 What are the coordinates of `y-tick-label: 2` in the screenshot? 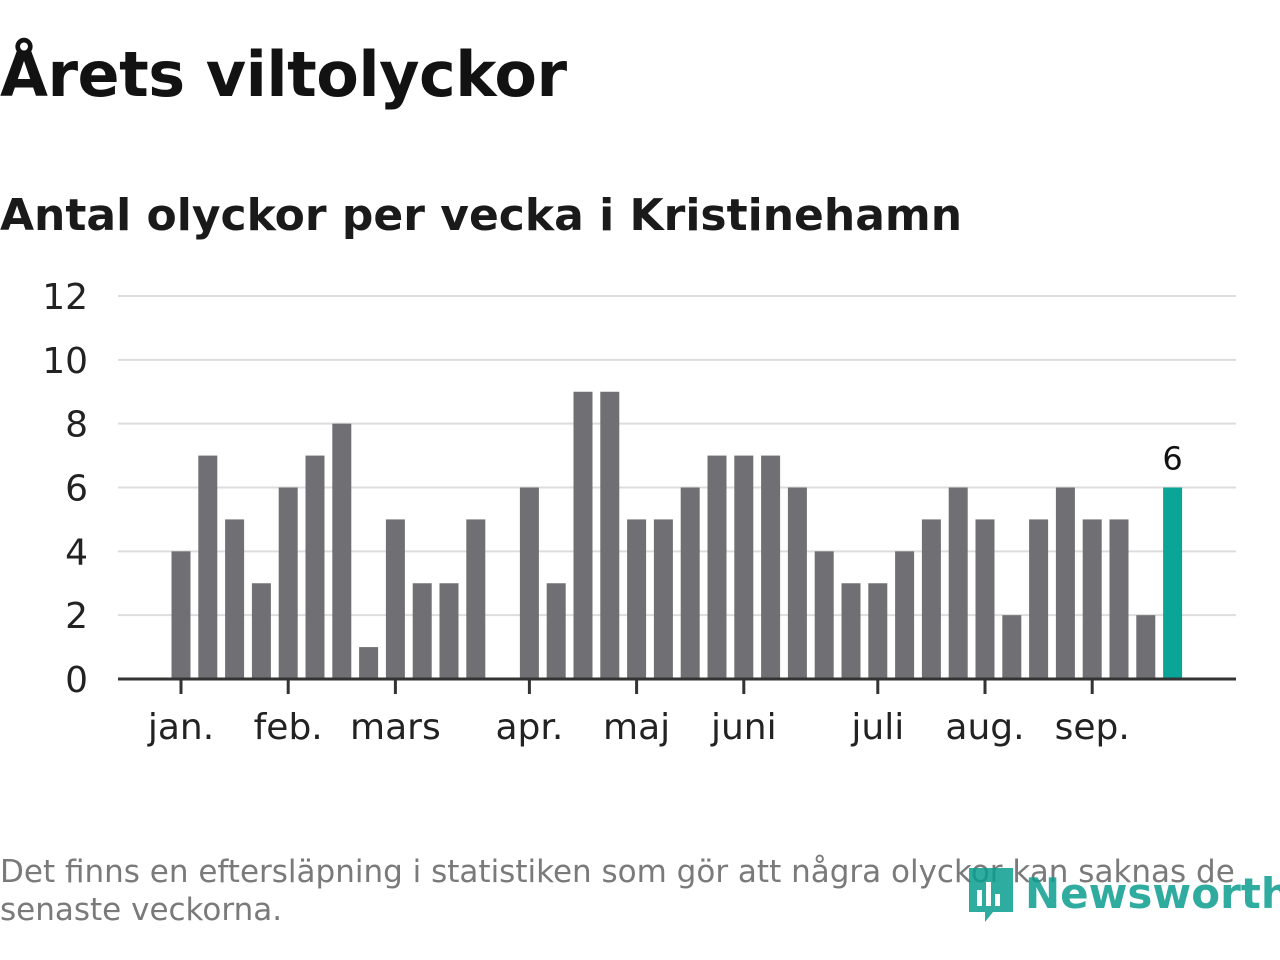 It's located at (76, 616).